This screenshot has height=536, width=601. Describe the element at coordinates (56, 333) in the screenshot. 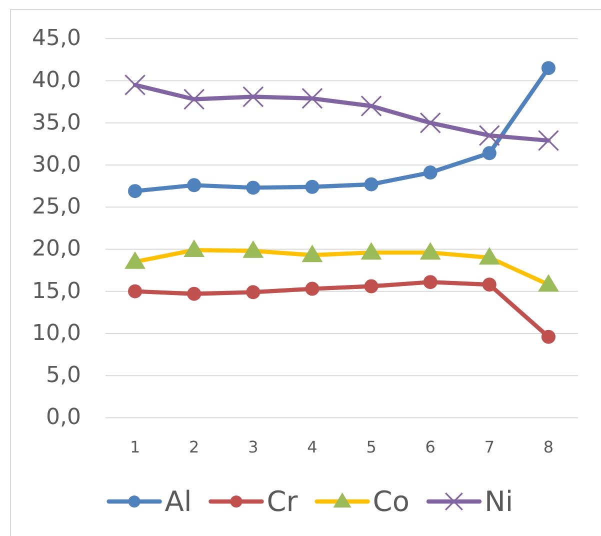

I see `y-tick-label: 10,0` at that location.